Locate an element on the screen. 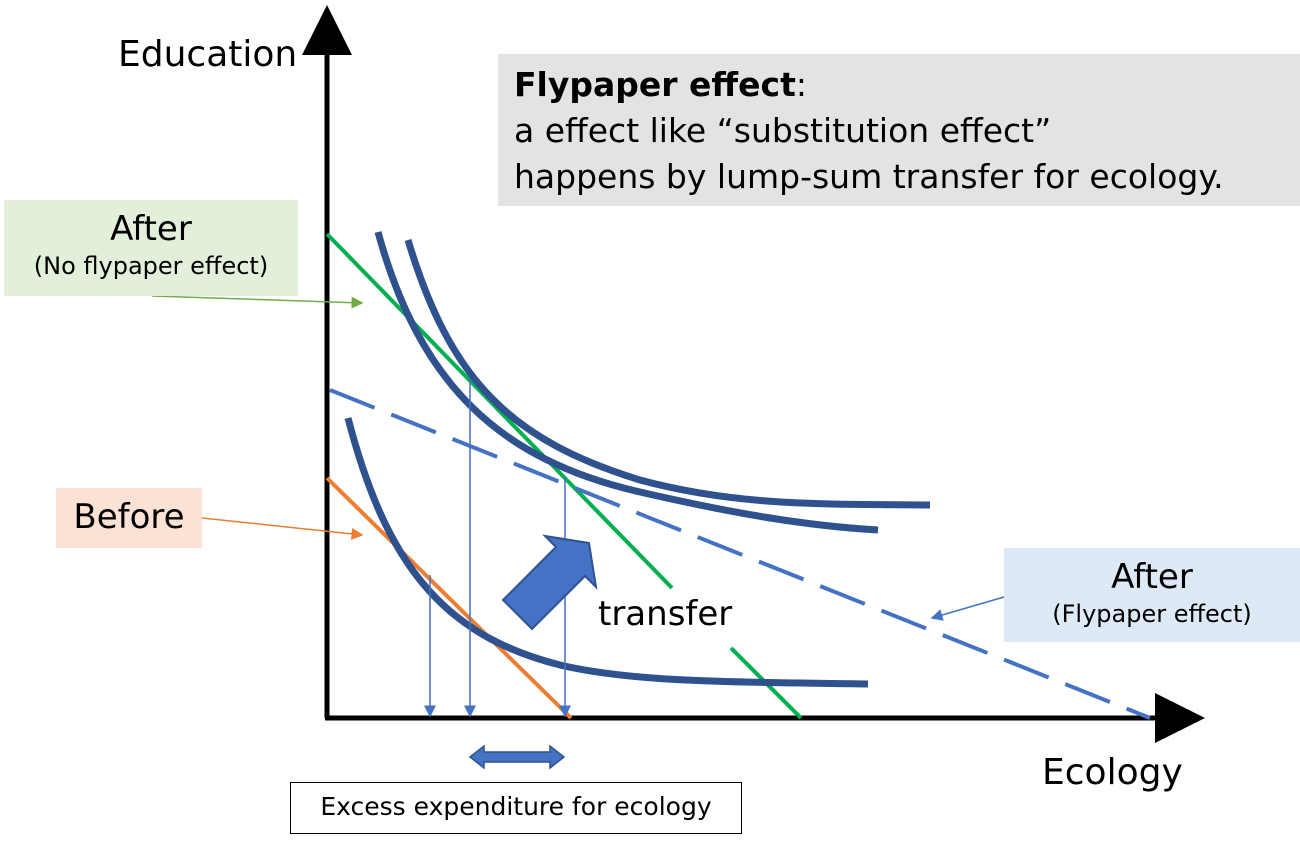 This screenshot has height=844, width=1300. excess-double-arrow is located at coordinates (517, 757).